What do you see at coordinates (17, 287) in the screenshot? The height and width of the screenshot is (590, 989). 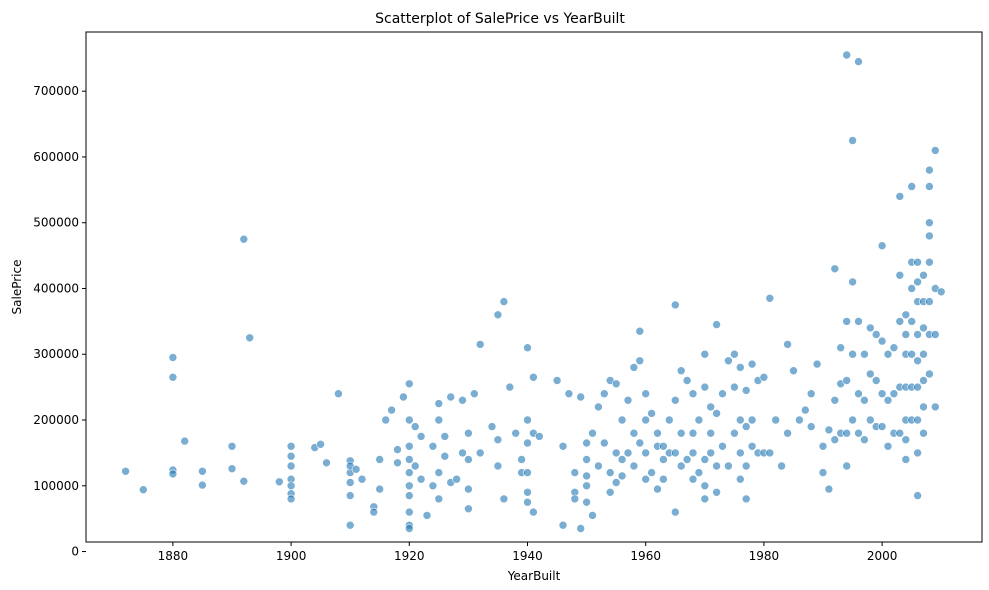 I see `y-axis-label: SalePrice` at bounding box center [17, 287].